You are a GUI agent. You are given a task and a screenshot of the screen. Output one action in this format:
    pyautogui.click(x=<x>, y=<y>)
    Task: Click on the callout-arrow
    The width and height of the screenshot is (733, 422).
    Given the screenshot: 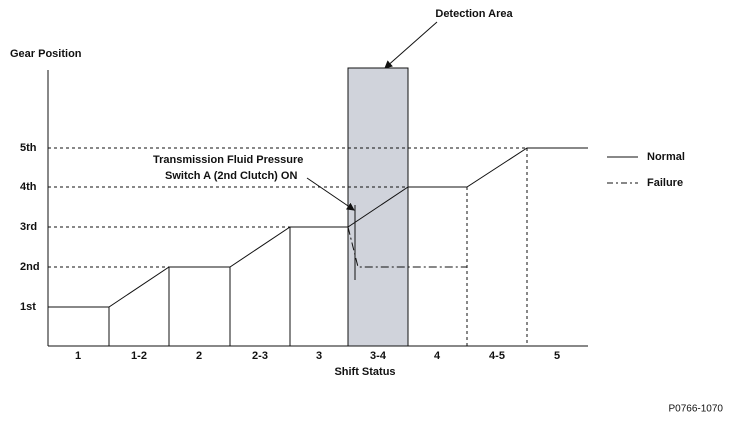 What is the action you would take?
    pyautogui.click(x=411, y=45)
    